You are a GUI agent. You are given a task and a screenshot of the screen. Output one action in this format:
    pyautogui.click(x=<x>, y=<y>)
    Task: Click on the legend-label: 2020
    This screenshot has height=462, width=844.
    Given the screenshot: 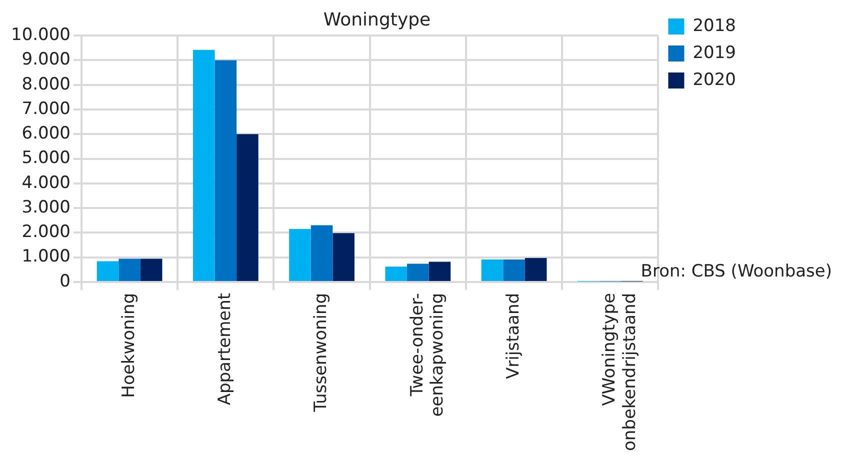 What is the action you would take?
    pyautogui.click(x=714, y=80)
    